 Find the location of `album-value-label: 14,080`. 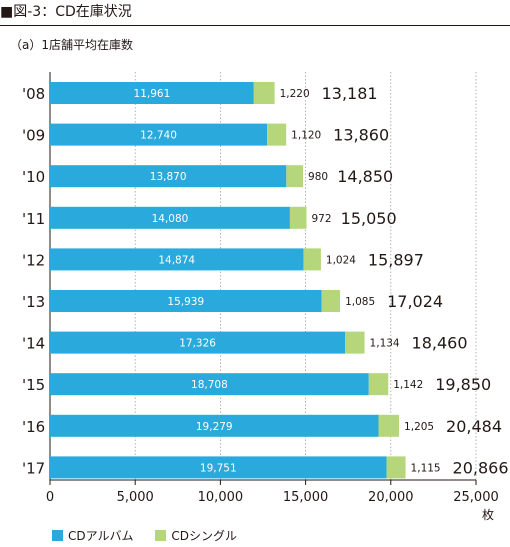

album-value-label: 14,080 is located at coordinates (170, 219).